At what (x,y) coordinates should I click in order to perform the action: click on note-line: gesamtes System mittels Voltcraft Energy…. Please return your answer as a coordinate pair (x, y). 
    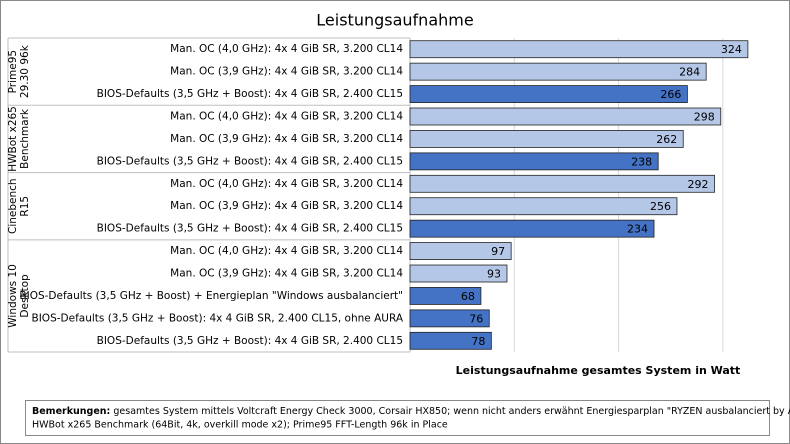
    Looking at the image, I should click on (451, 411).